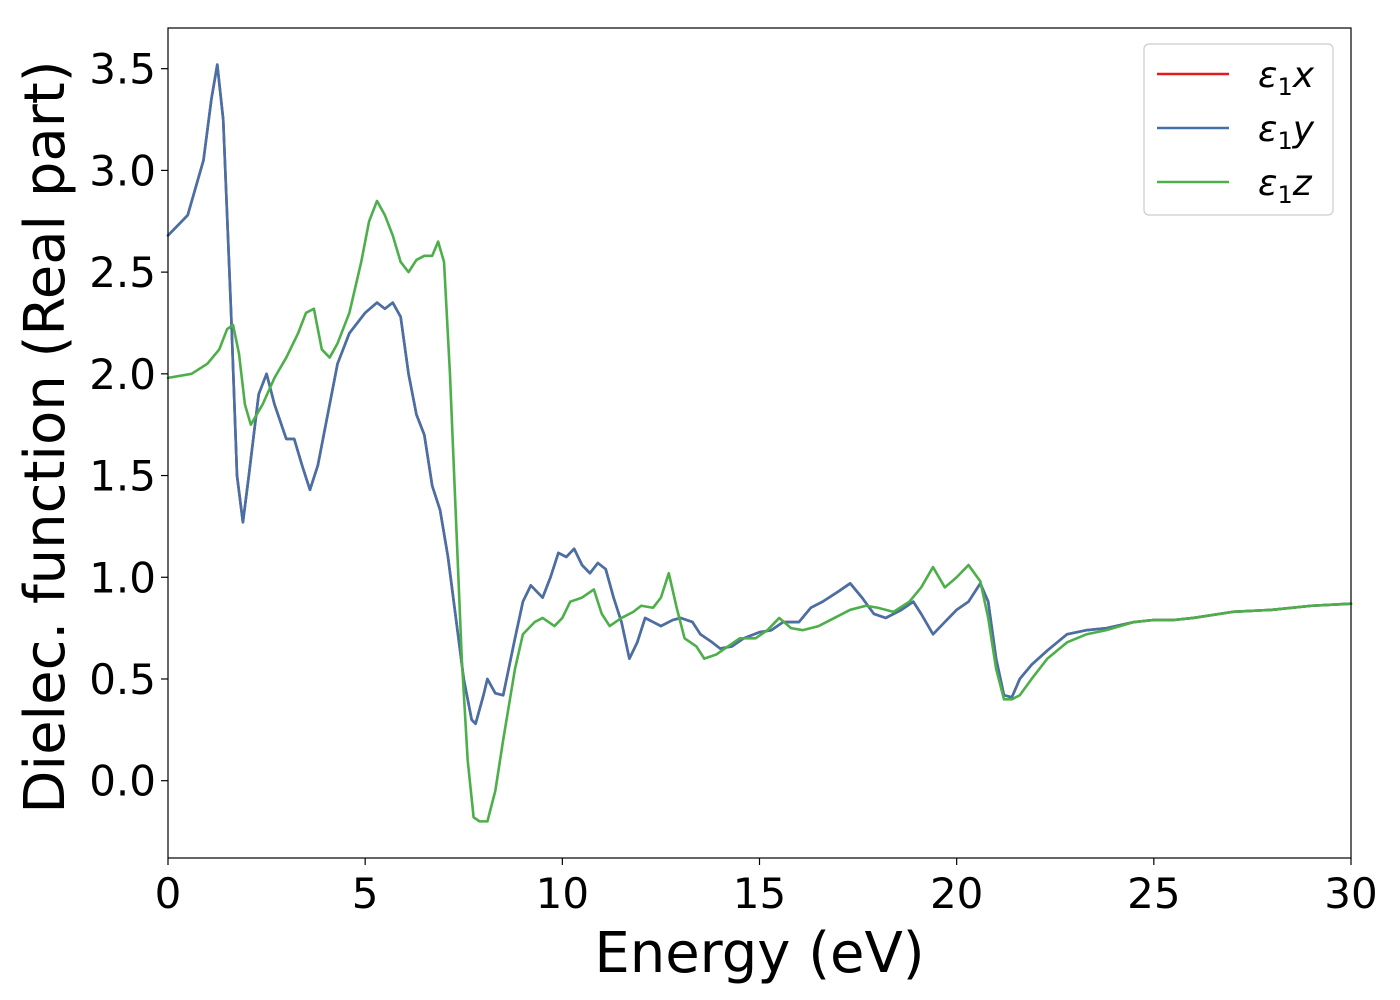  What do you see at coordinates (1302, 183) in the screenshot?
I see `legend-variable: z` at bounding box center [1302, 183].